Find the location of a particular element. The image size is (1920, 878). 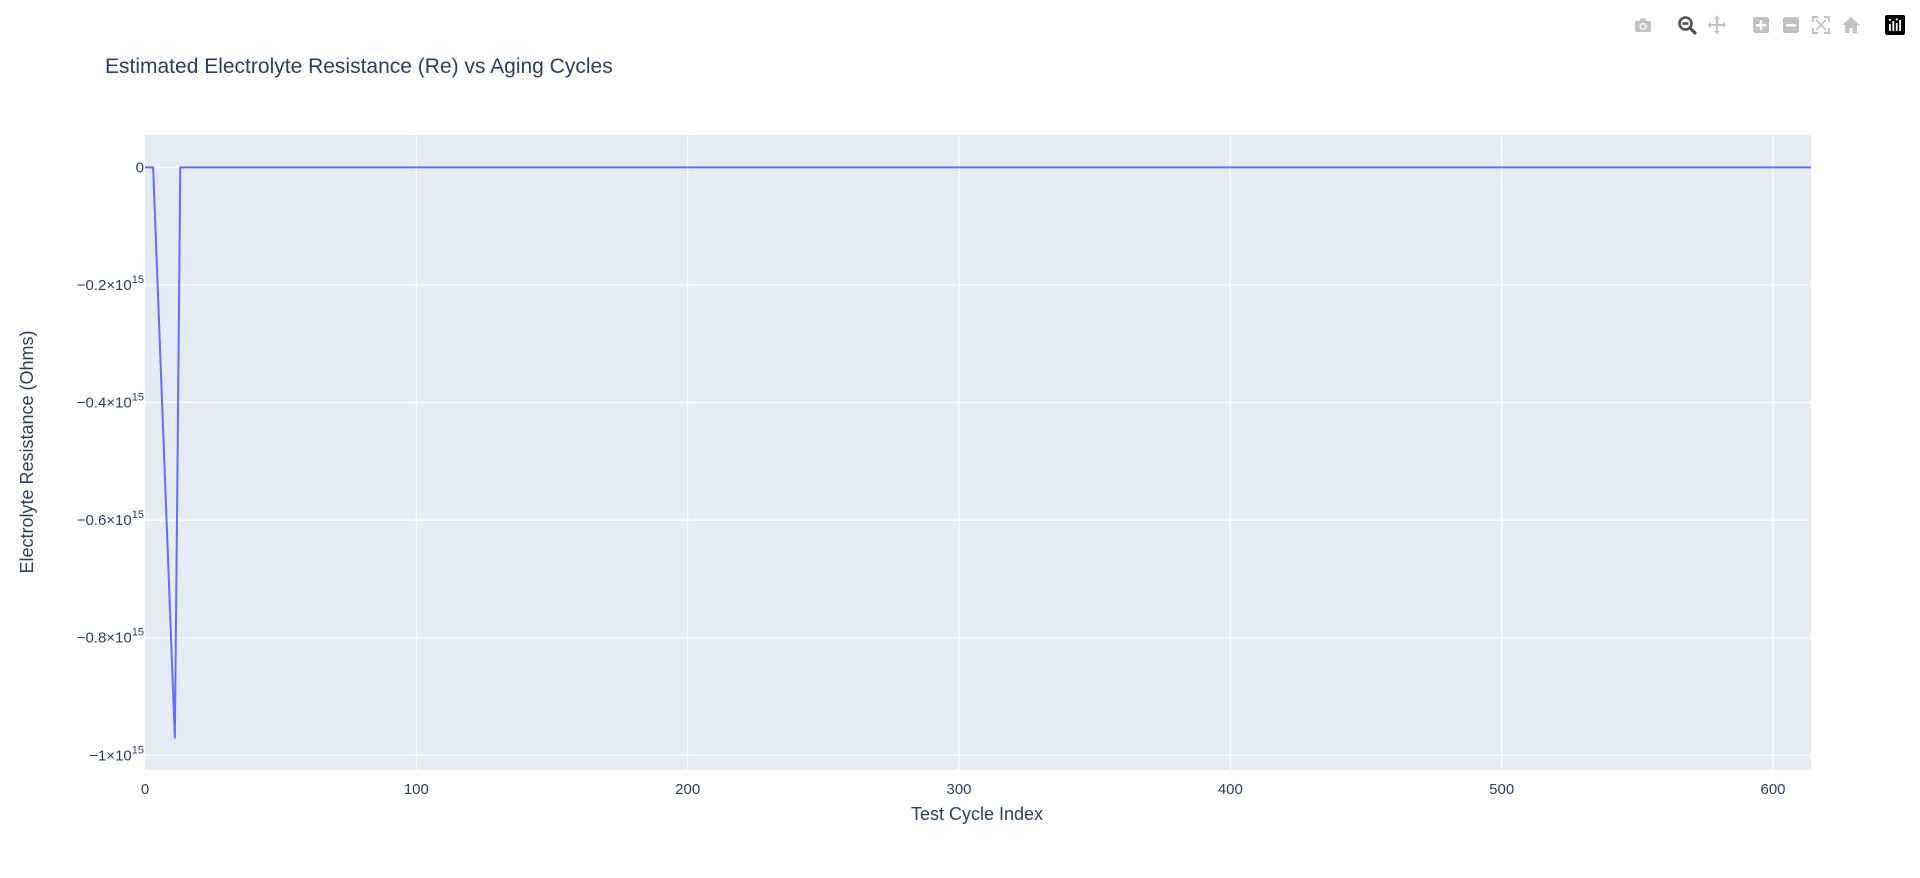

x-tick-label: 600 is located at coordinates (1772, 789).